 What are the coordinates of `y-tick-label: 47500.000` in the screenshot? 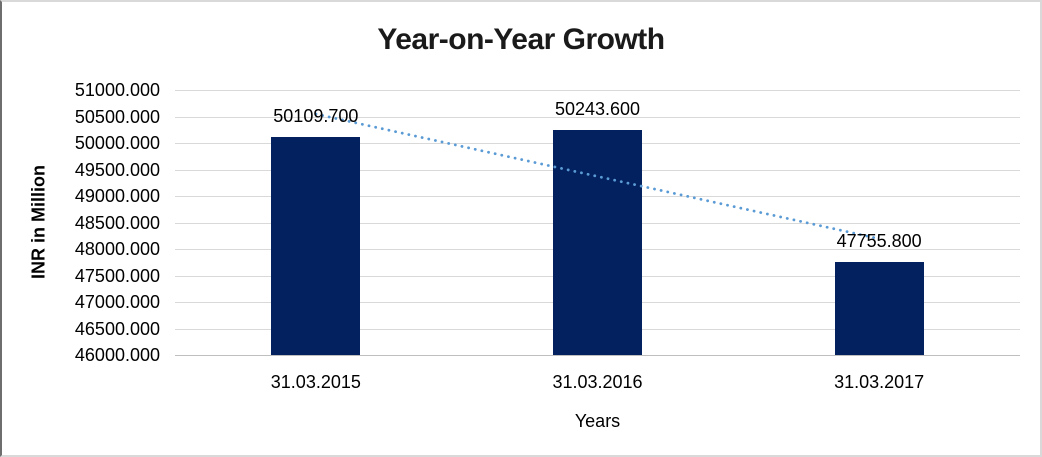 It's located at (117, 275).